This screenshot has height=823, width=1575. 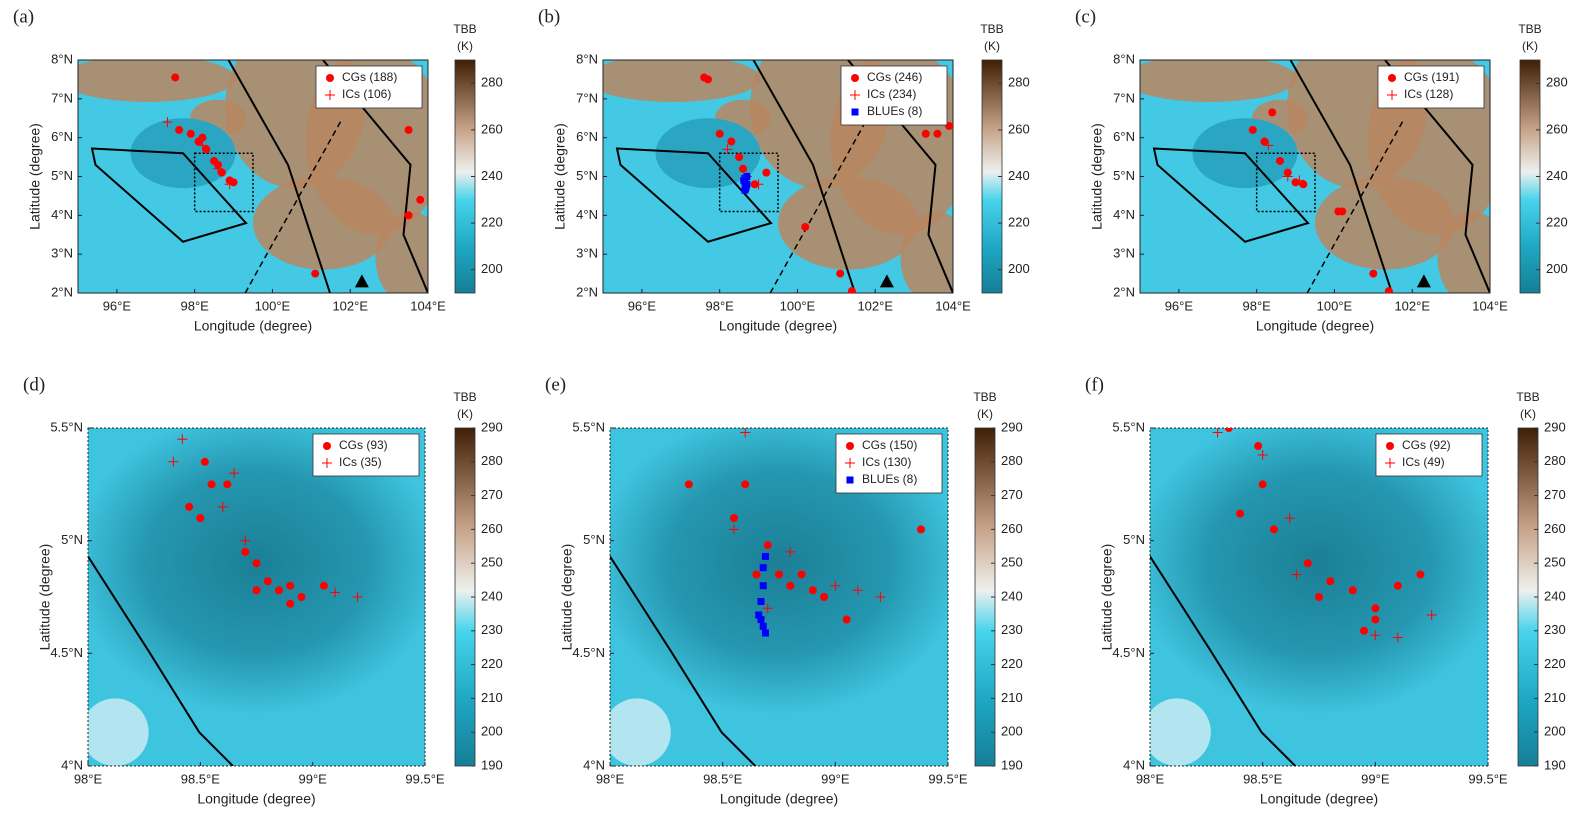 What do you see at coordinates (948, 778) in the screenshot?
I see `x-tick-label: 99.5°E` at bounding box center [948, 778].